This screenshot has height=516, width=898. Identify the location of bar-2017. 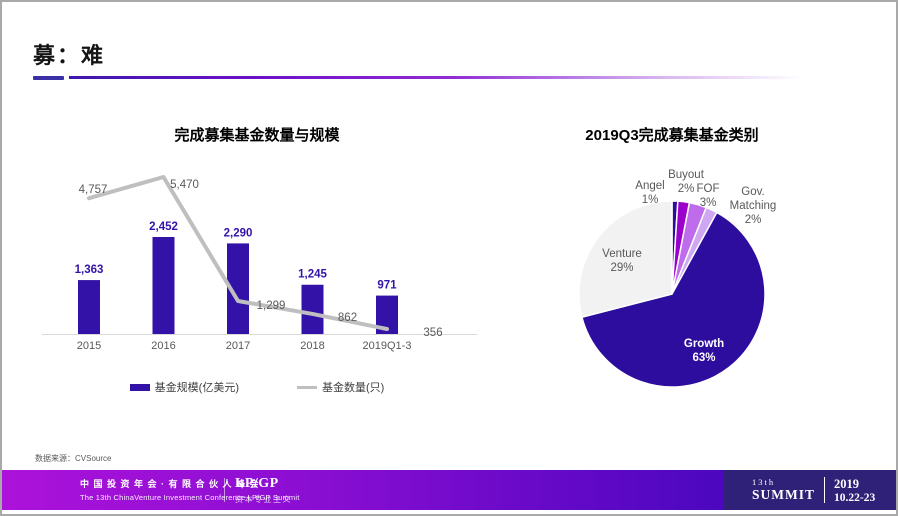
(238, 288).